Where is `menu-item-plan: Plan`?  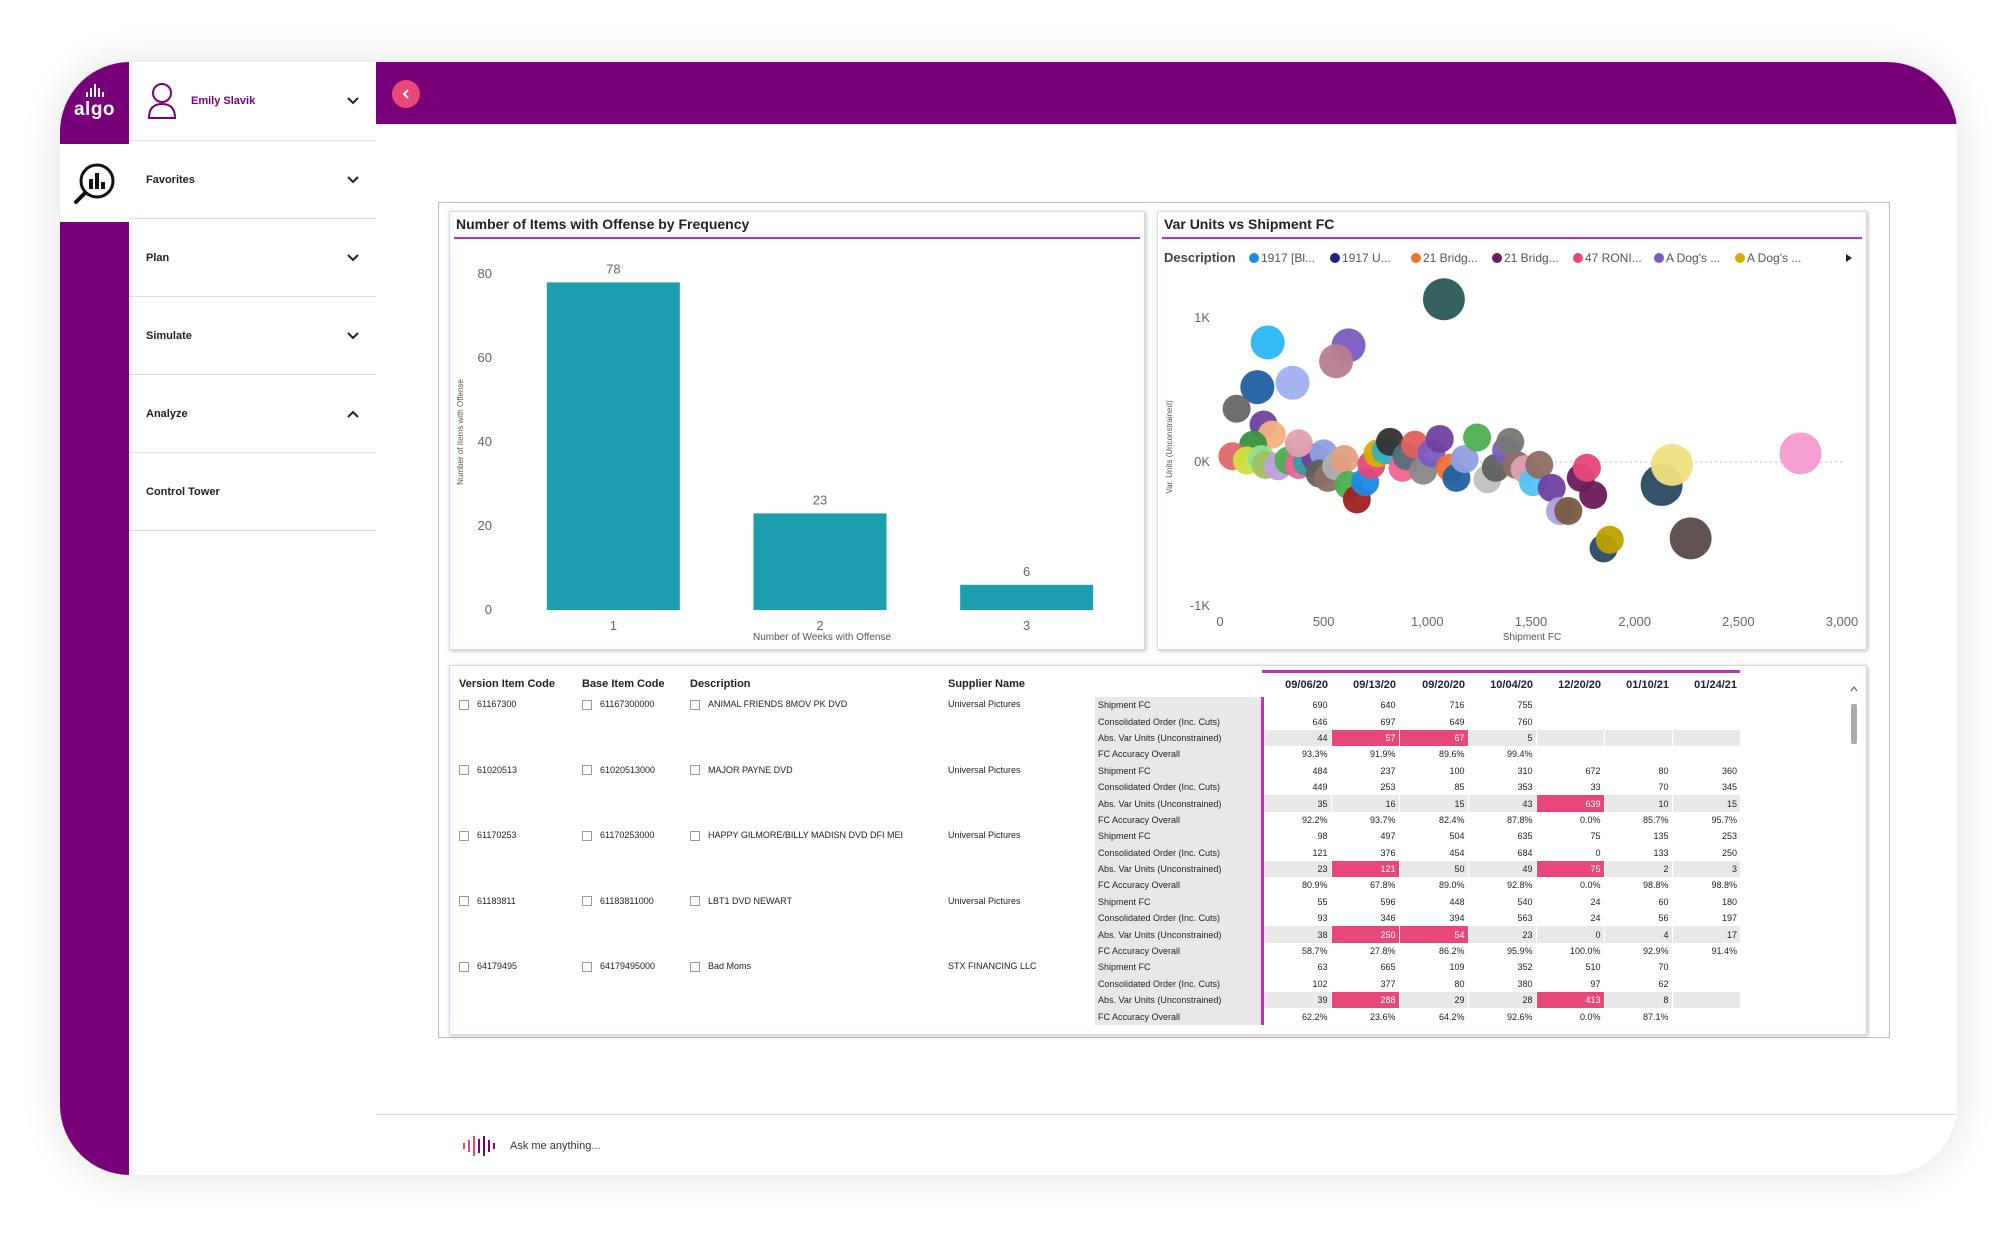
menu-item-plan: Plan is located at coordinates (252, 258).